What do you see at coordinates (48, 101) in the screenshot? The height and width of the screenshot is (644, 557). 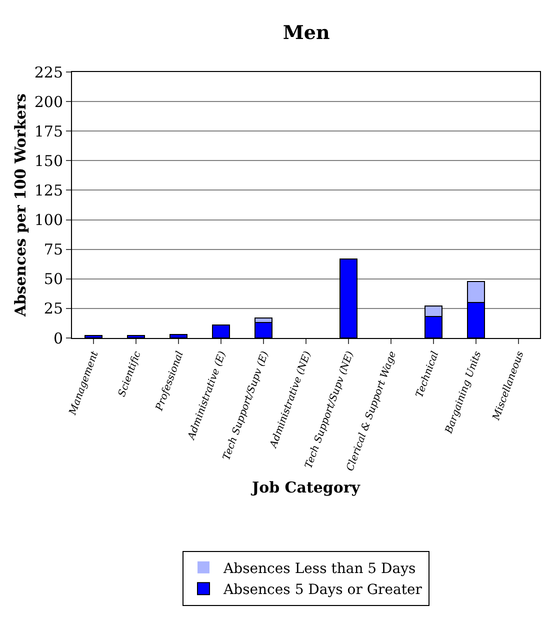 I see `y-tick-label: 200` at bounding box center [48, 101].